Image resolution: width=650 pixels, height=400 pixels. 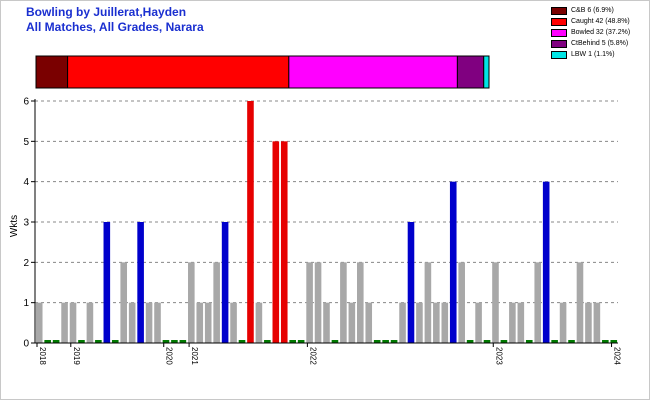 What do you see at coordinates (312, 356) in the screenshot?
I see `year-label: 2022` at bounding box center [312, 356].